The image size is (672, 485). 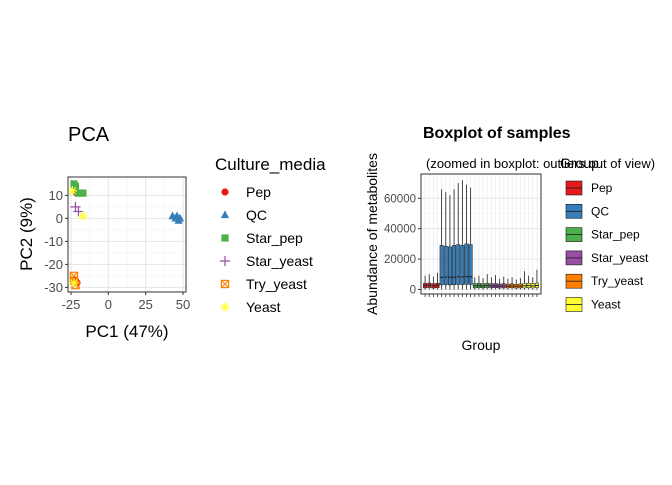 I want to click on pca-legend-label: Pep, so click(x=258, y=192).